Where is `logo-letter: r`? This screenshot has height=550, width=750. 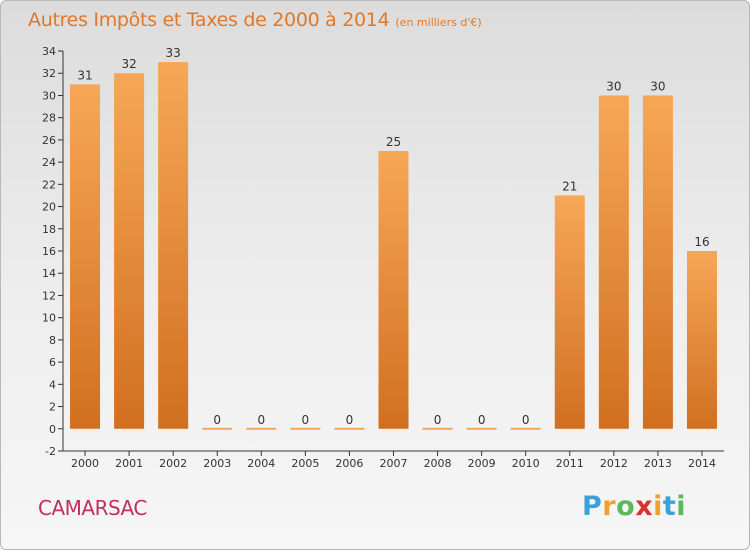 logo-letter: r is located at coordinates (609, 506).